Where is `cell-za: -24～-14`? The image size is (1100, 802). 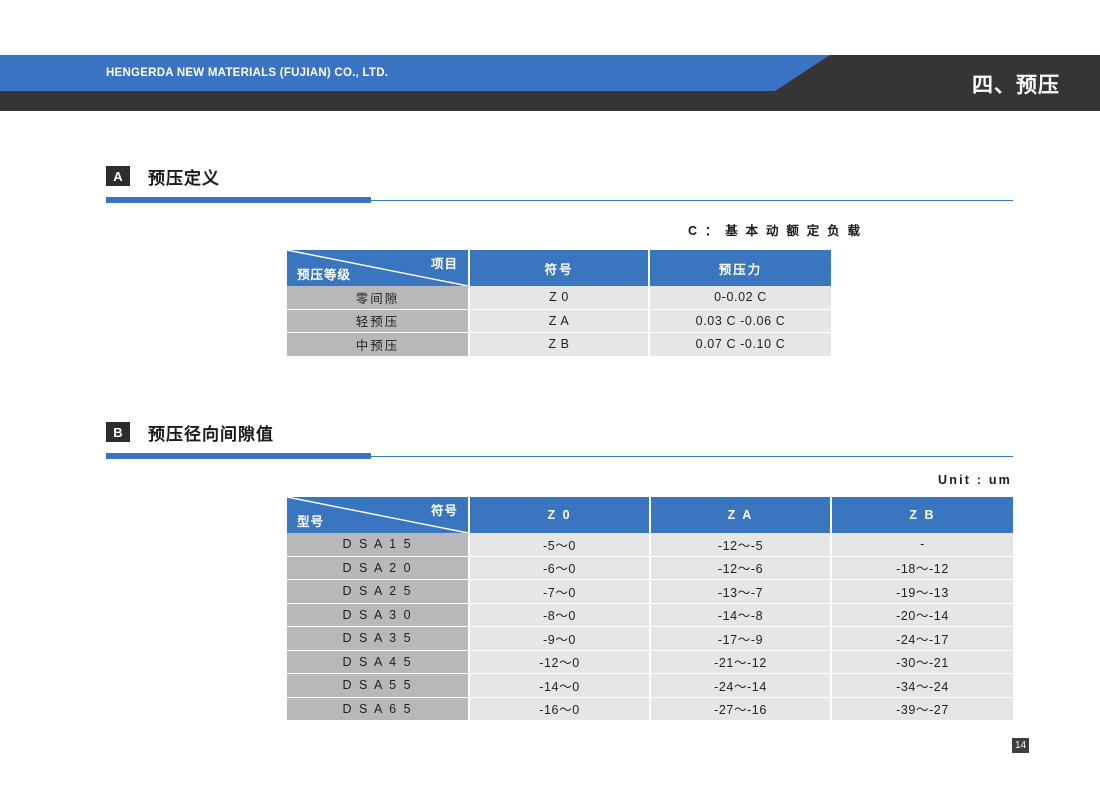 cell-za: -24～-14 is located at coordinates (741, 685).